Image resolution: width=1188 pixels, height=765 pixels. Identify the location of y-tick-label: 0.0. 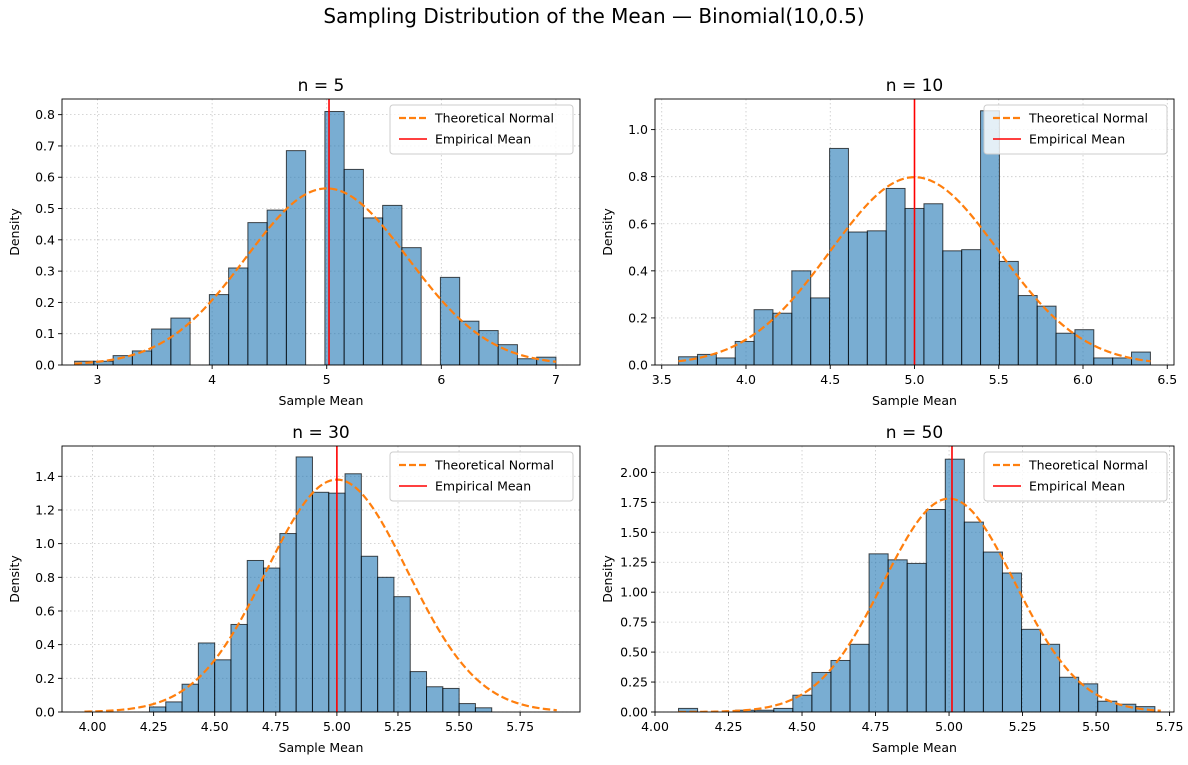
(638, 365).